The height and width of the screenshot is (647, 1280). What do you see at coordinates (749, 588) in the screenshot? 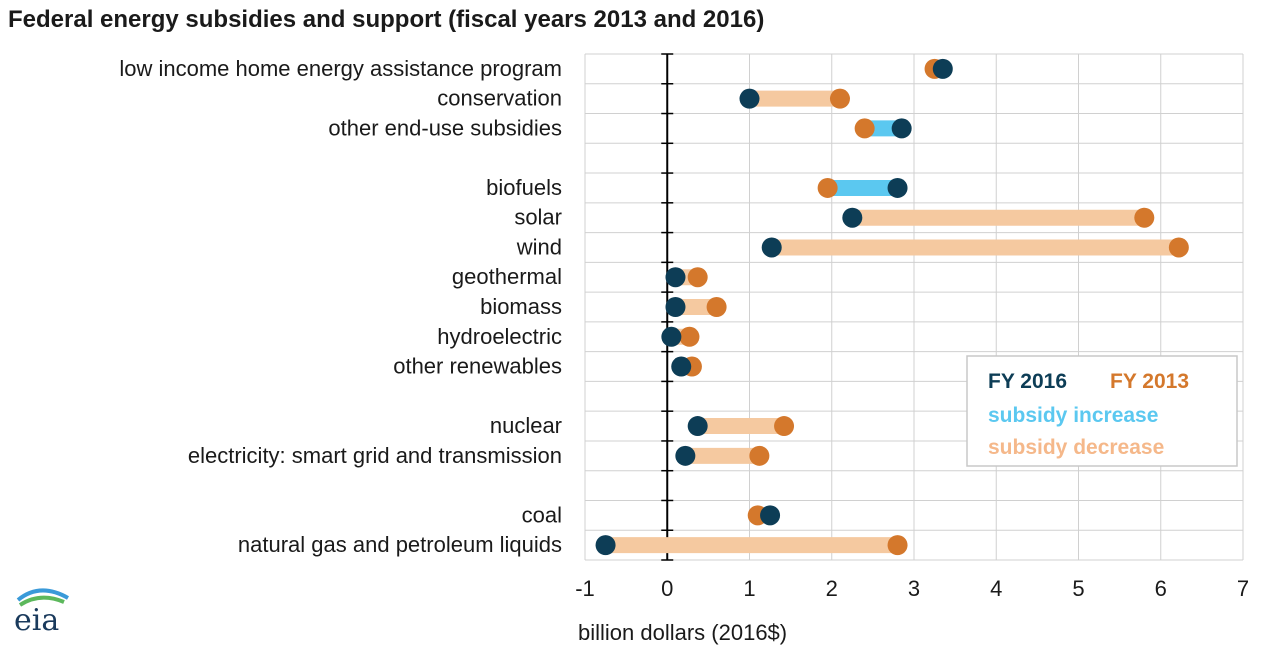
I see `x-tick-label: 1` at bounding box center [749, 588].